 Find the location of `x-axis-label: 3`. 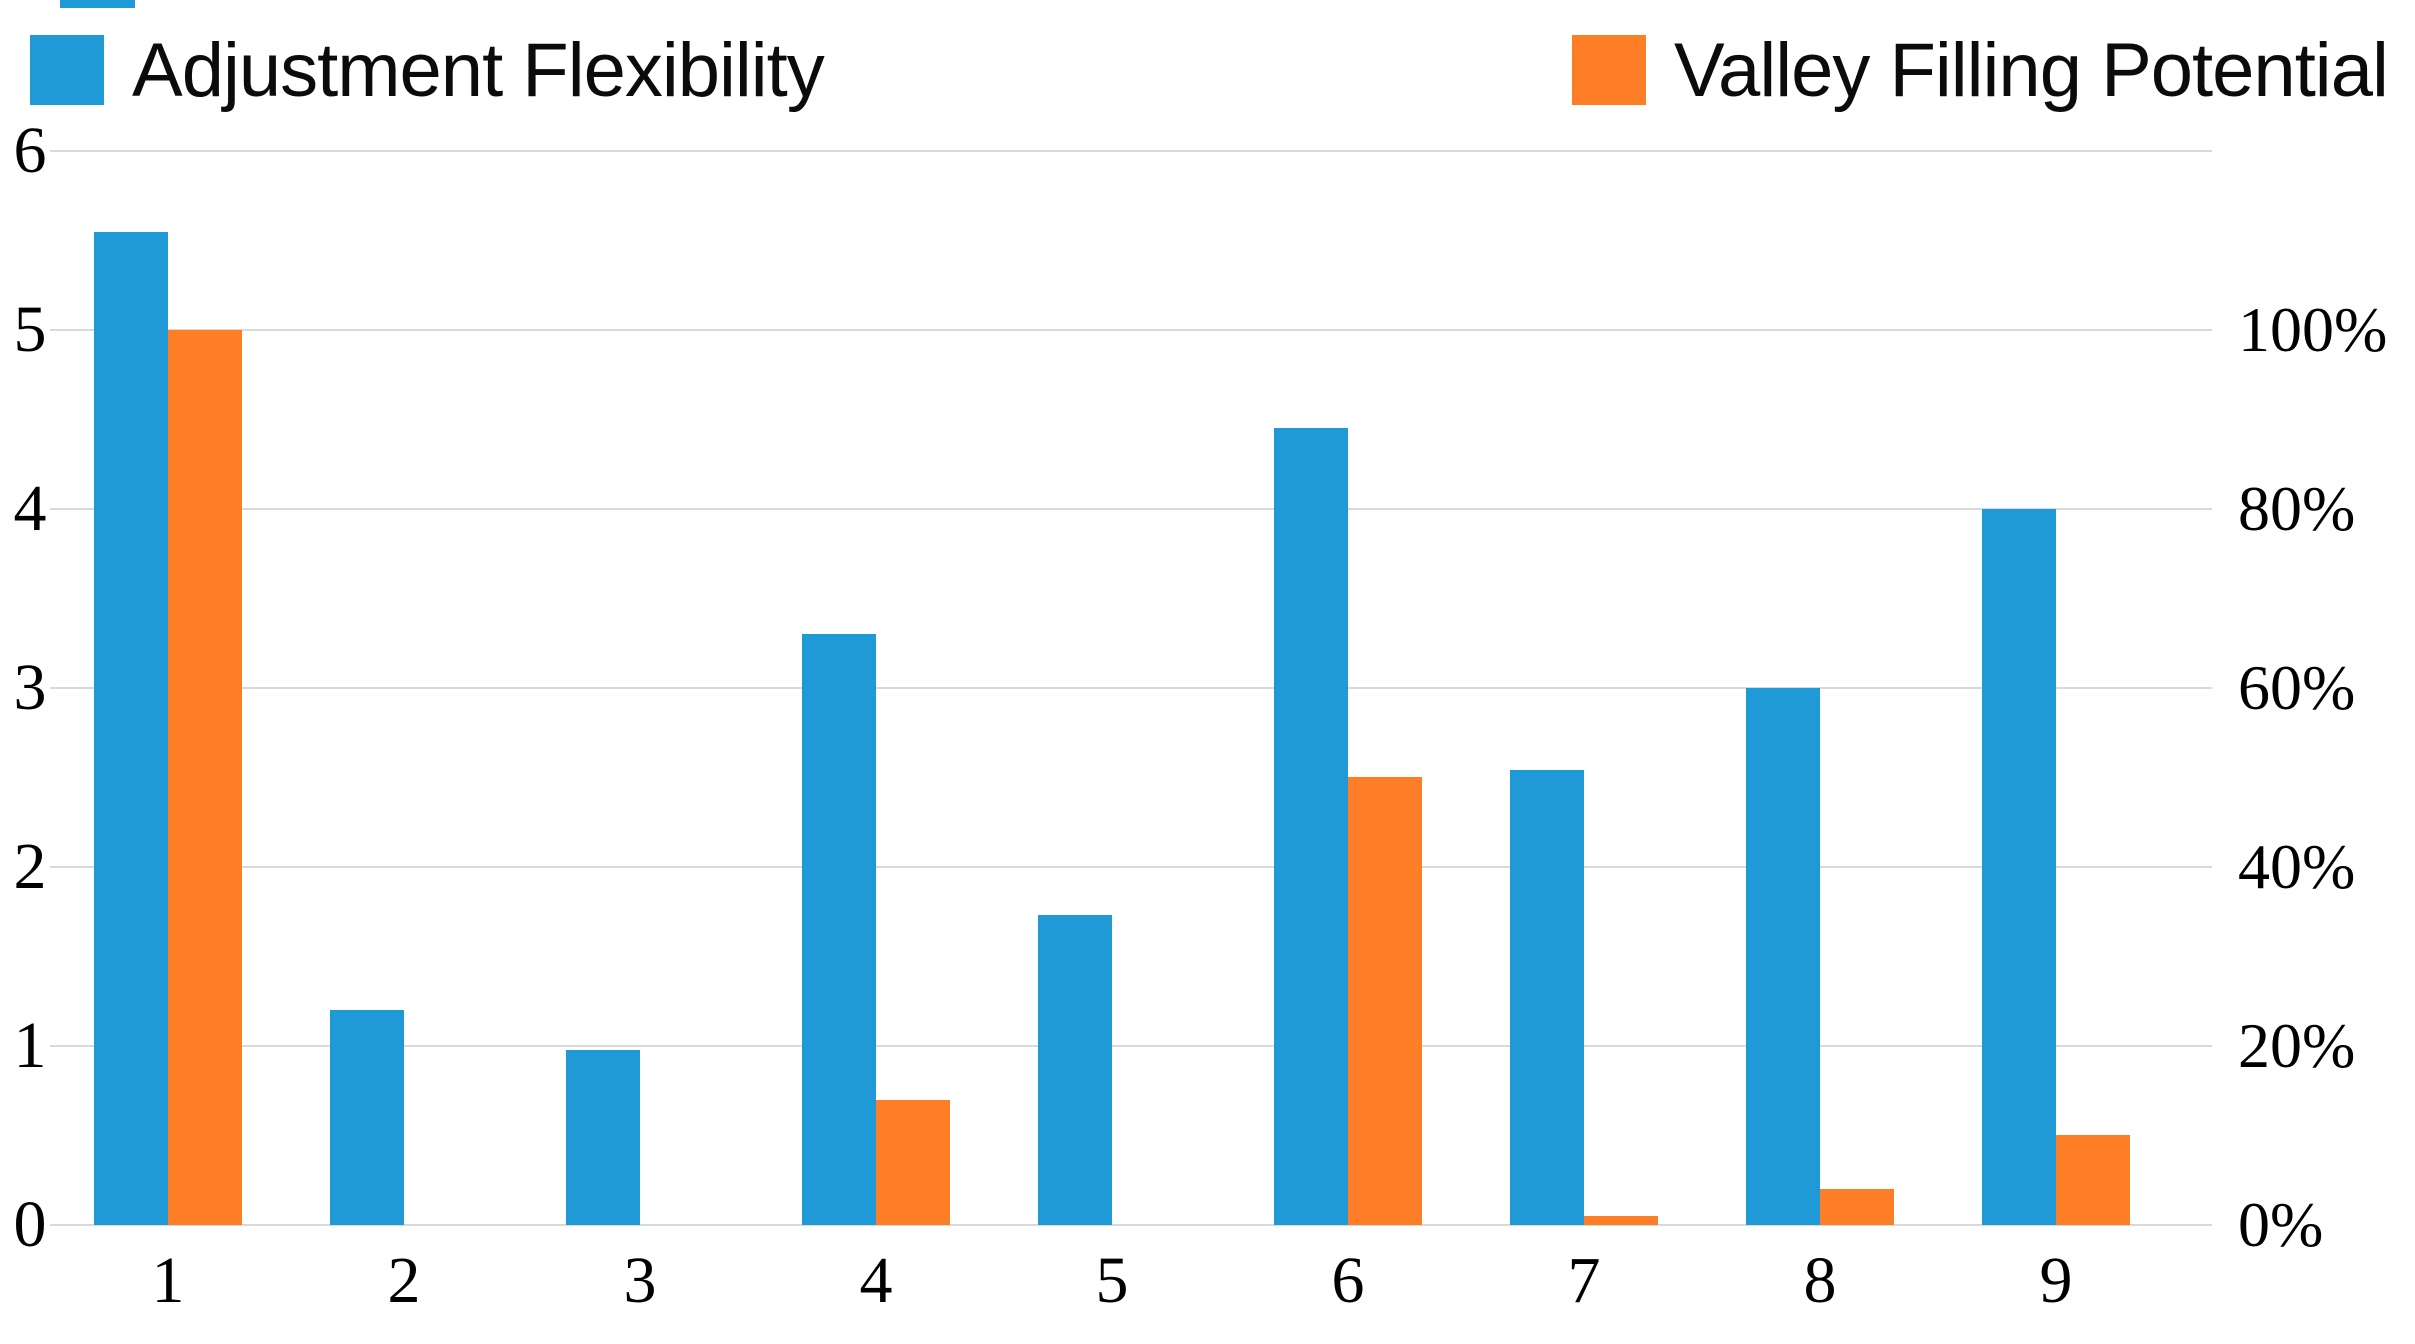

x-axis-label: 3 is located at coordinates (640, 1280).